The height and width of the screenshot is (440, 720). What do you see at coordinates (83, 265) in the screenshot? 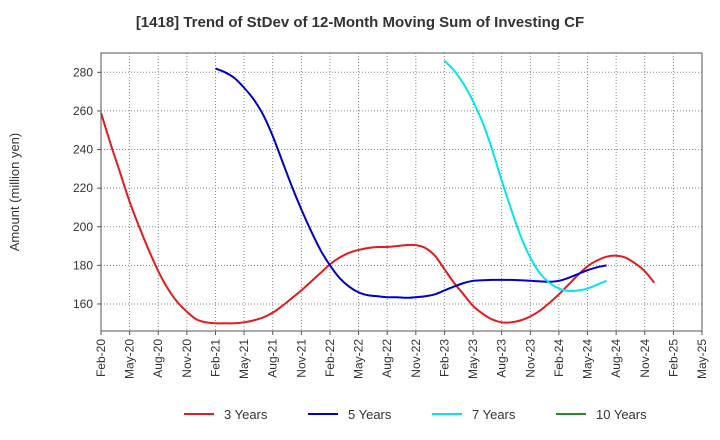
I see `y-tick-label: 180` at bounding box center [83, 265].